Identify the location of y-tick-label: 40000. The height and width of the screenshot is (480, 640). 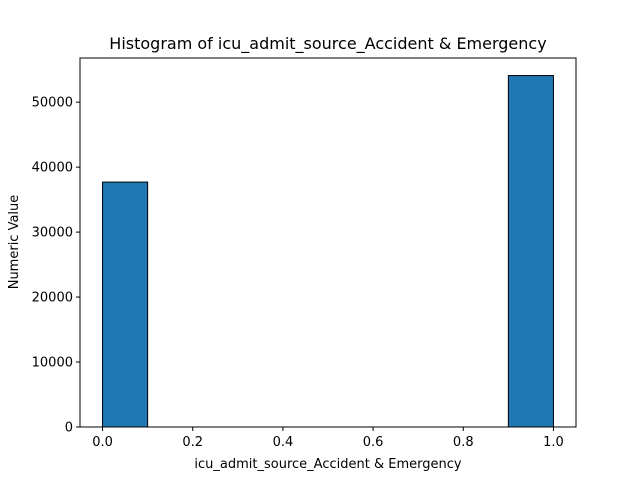
(52, 168).